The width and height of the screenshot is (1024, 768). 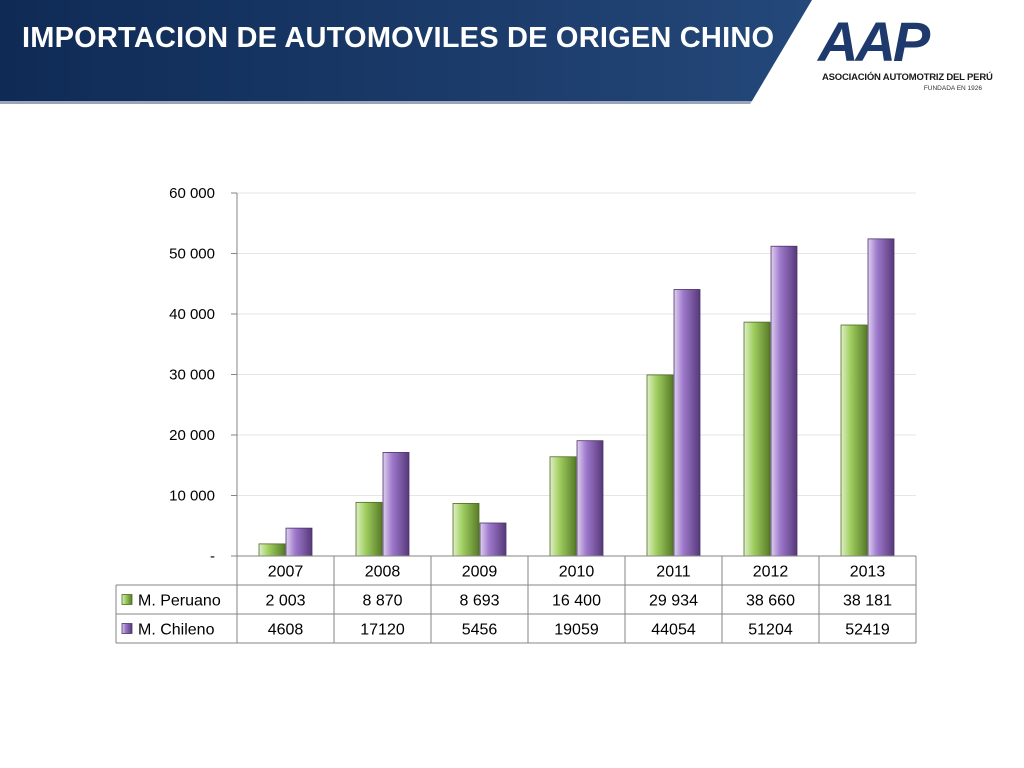 I want to click on x-category-label: 2007, so click(x=286, y=572).